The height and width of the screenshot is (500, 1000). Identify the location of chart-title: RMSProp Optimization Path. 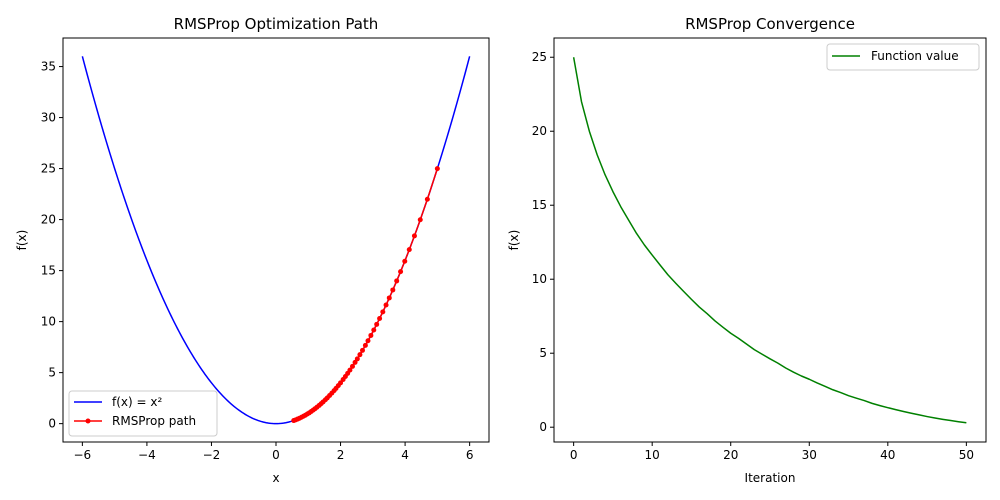
(276, 24).